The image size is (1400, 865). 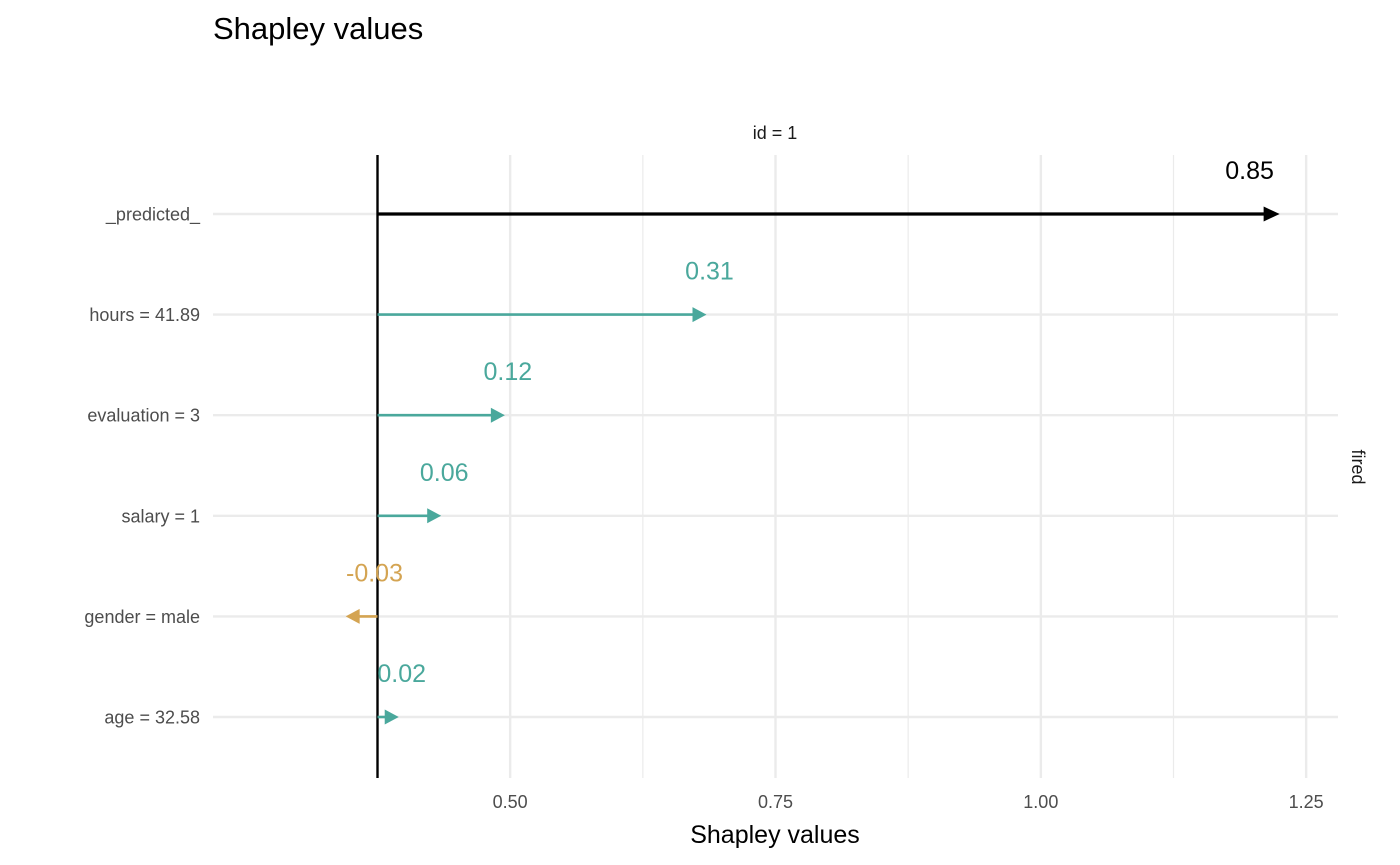 What do you see at coordinates (510, 802) in the screenshot?
I see `x-tick-label: 0.50` at bounding box center [510, 802].